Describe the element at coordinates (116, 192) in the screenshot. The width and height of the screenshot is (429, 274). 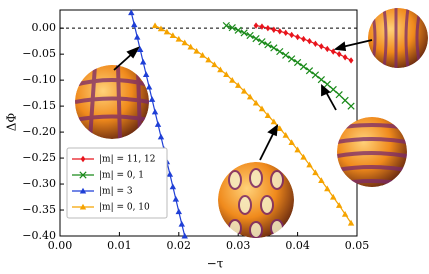
I see `legend-label: |m| = 3` at that location.